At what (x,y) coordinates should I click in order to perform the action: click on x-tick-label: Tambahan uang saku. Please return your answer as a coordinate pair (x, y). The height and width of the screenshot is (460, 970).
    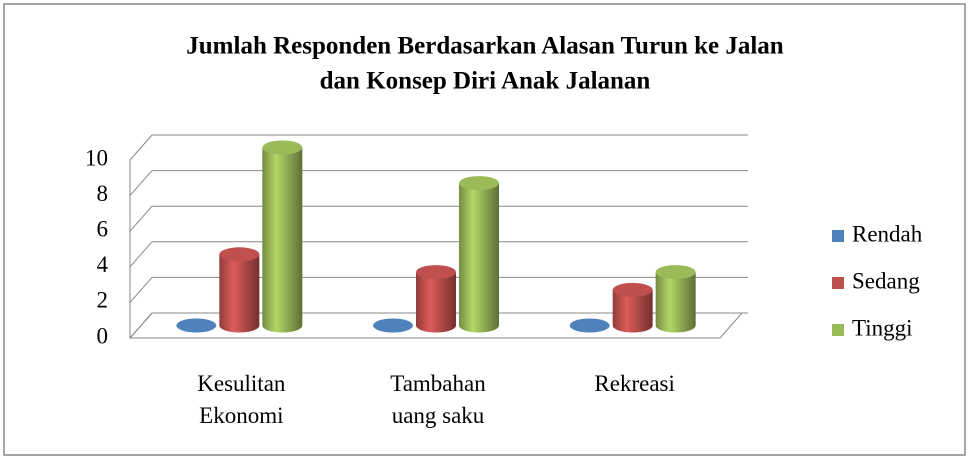
    Looking at the image, I should click on (438, 399).